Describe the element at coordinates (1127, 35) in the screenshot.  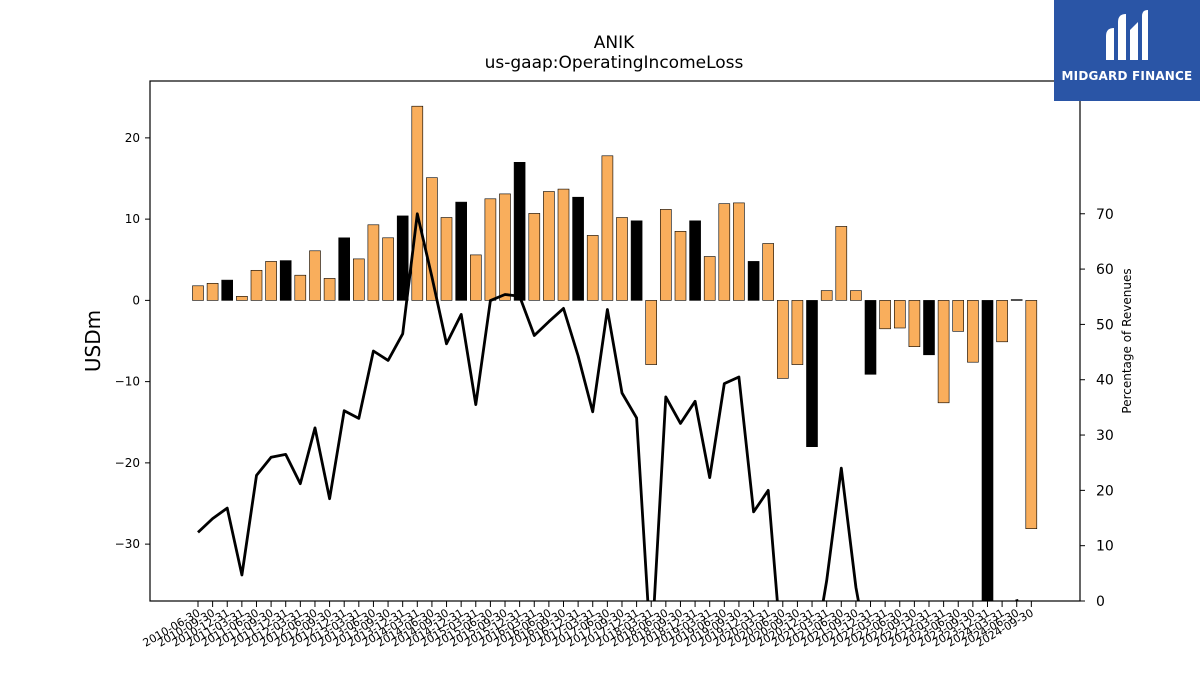
I see `midgard-logo-icon` at that location.